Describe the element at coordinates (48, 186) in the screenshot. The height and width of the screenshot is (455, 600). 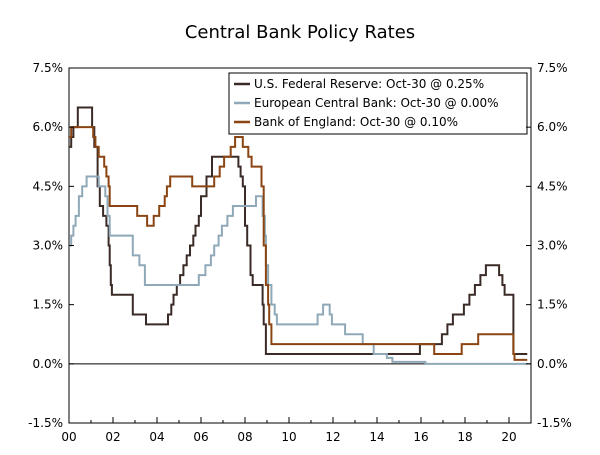
I see `y-tick-label-left: 4.5%` at that location.